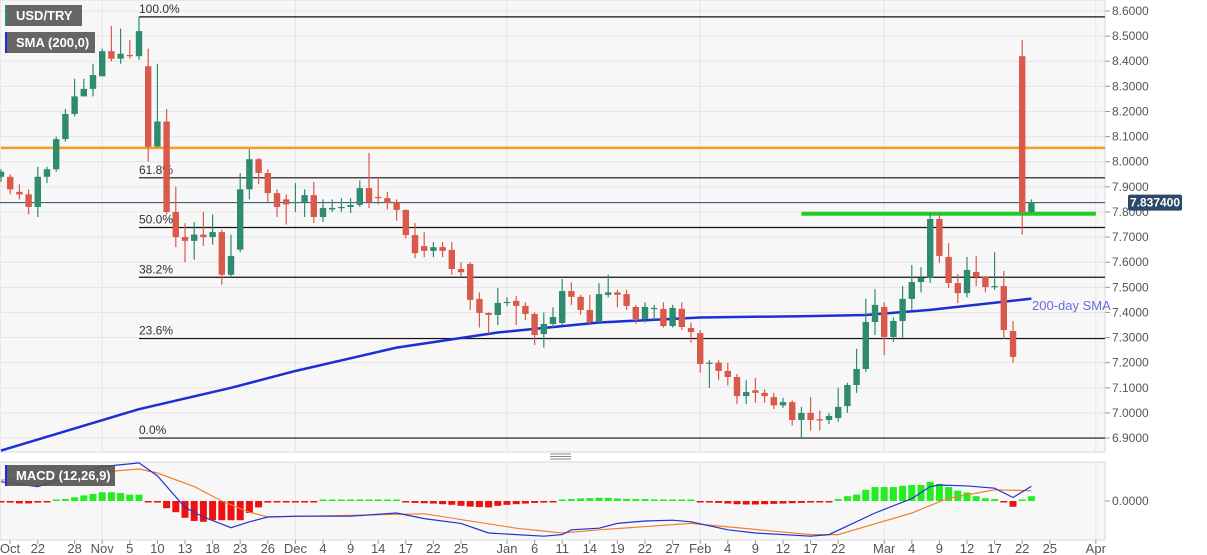 The image size is (1207, 555). I want to click on y-tick-label: 8.2000, so click(1130, 111).